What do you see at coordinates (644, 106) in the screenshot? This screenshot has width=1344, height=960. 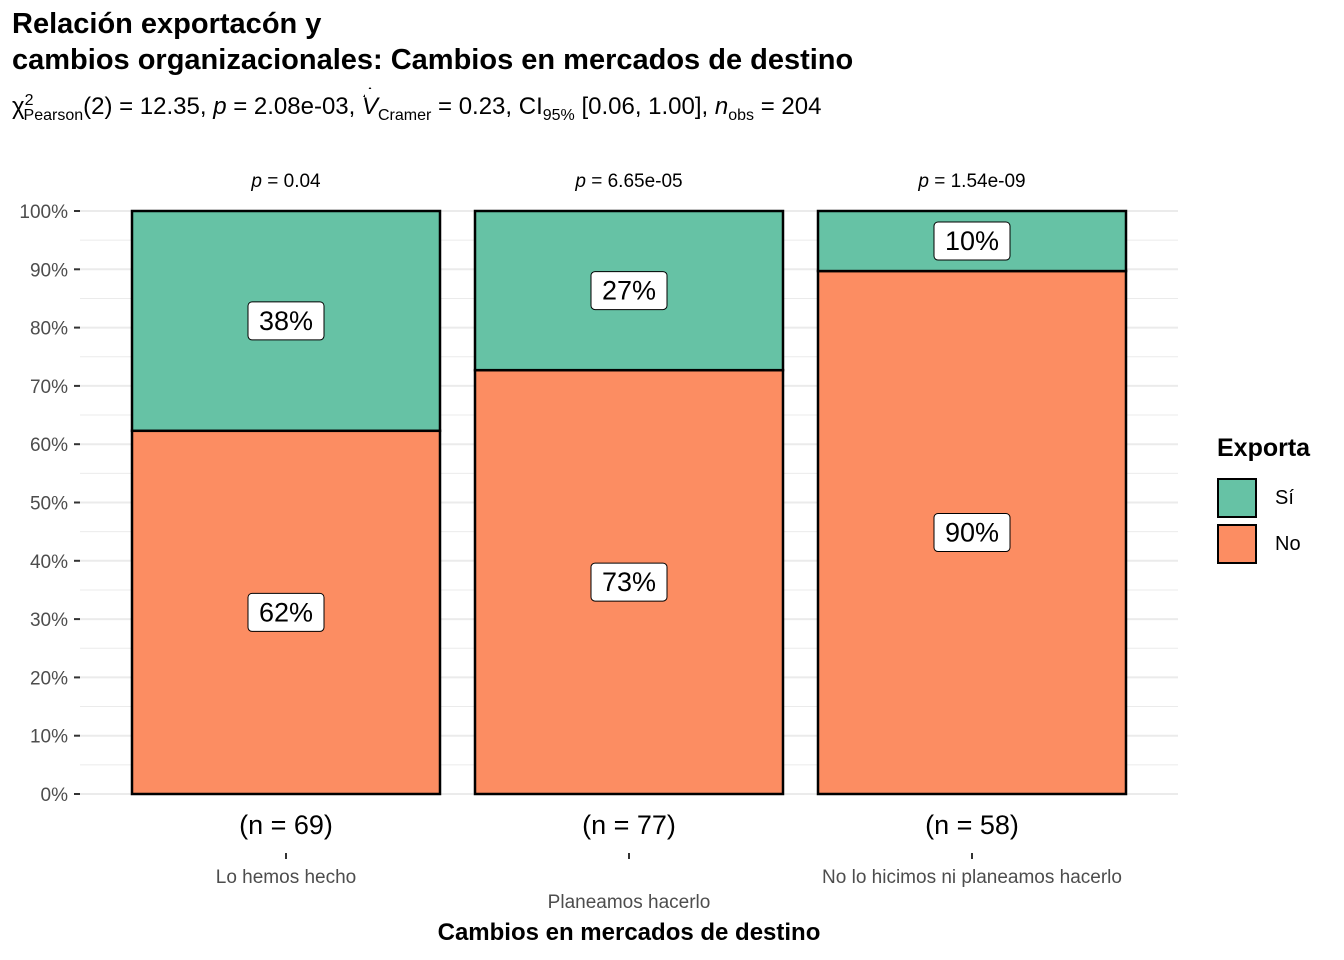 I see `subtitle-ci-value: [0.06, 1.00],` at bounding box center [644, 106].